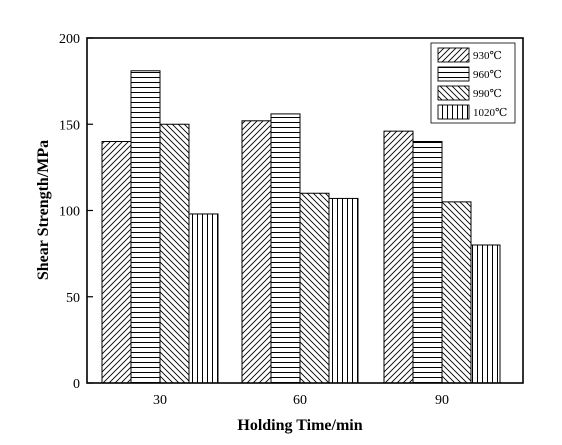 This screenshot has width=562, height=445. I want to click on y-axis-title: Shear Strength/MPa, so click(43, 210).